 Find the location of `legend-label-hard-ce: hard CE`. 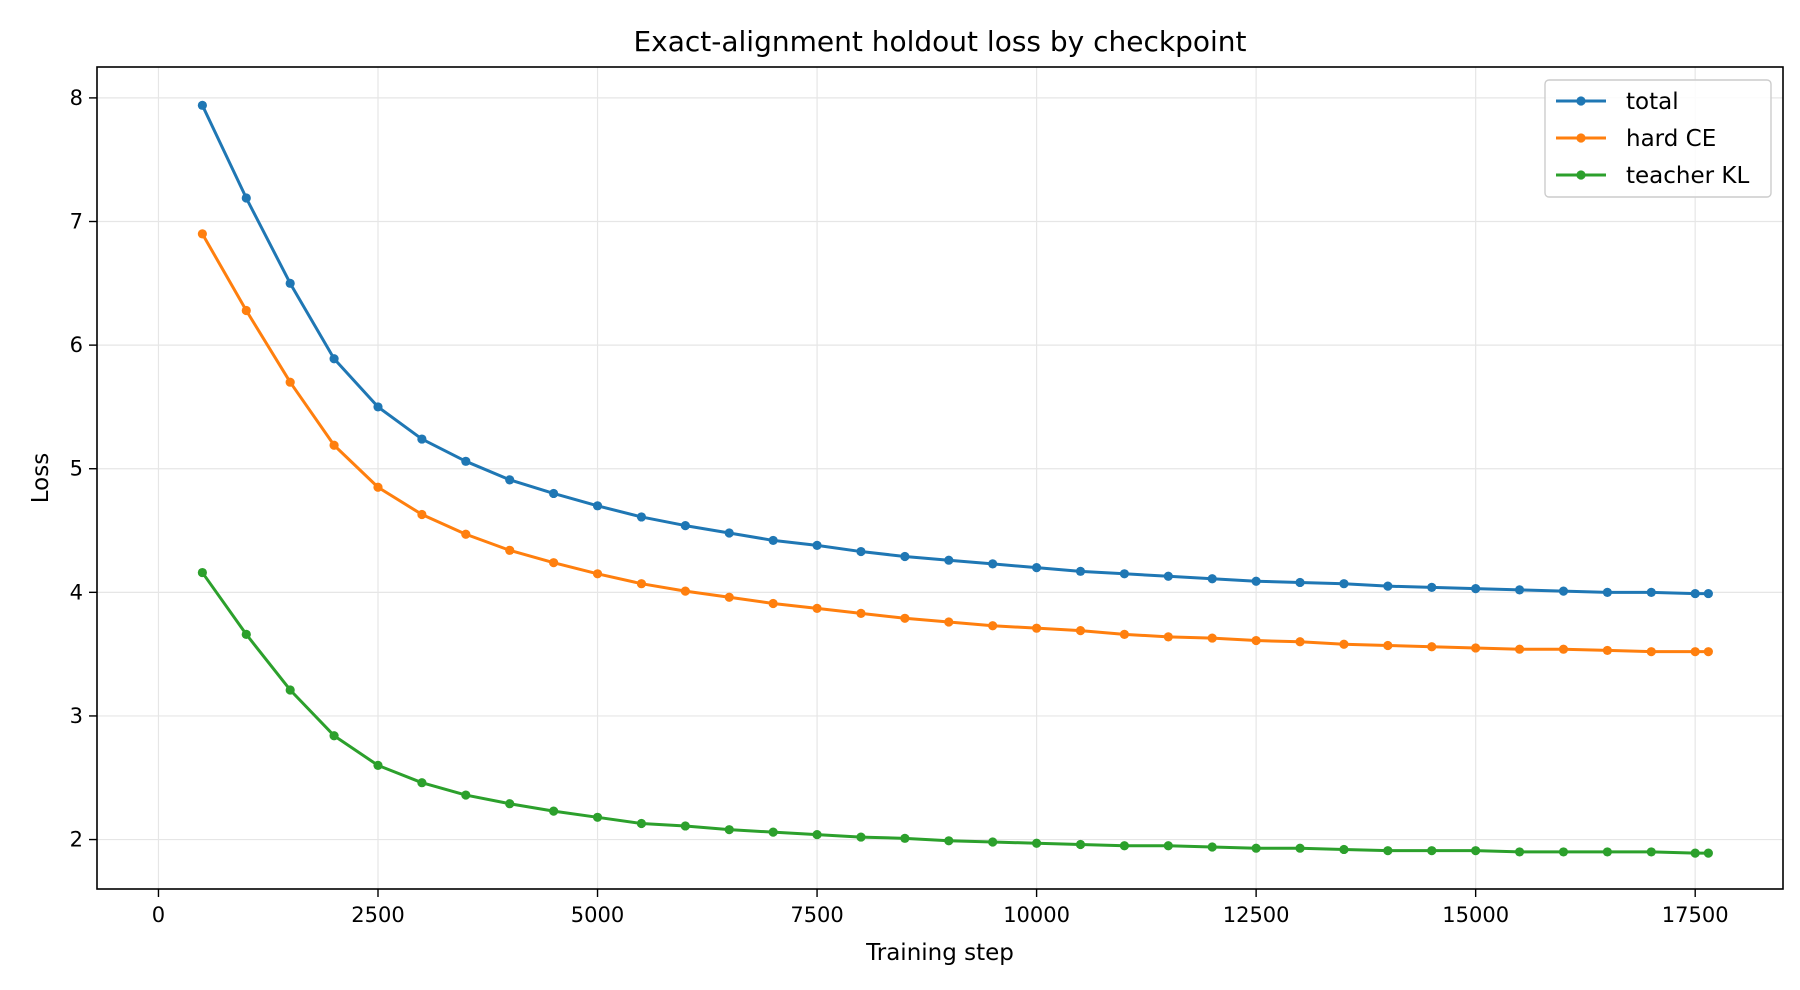

legend-label-hard-ce: hard CE is located at coordinates (1671, 139).